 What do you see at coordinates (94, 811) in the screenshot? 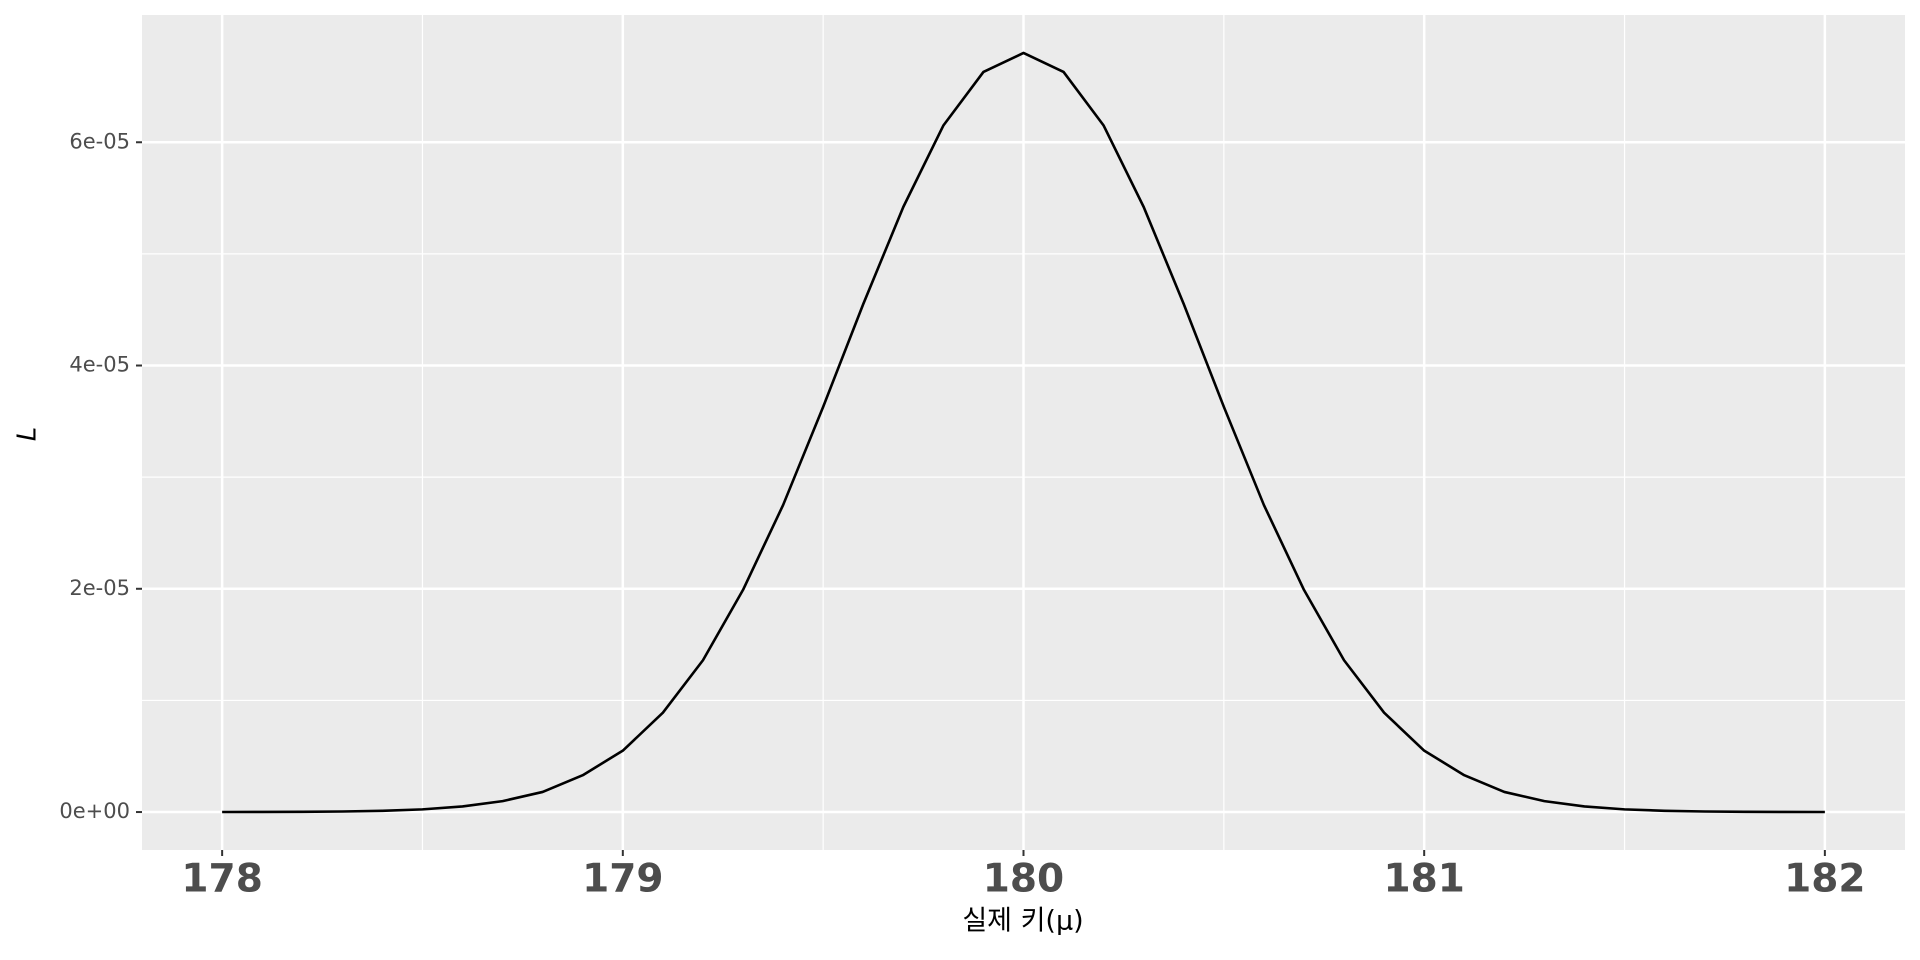
I see `y-tick-label: 0e+00` at bounding box center [94, 811].